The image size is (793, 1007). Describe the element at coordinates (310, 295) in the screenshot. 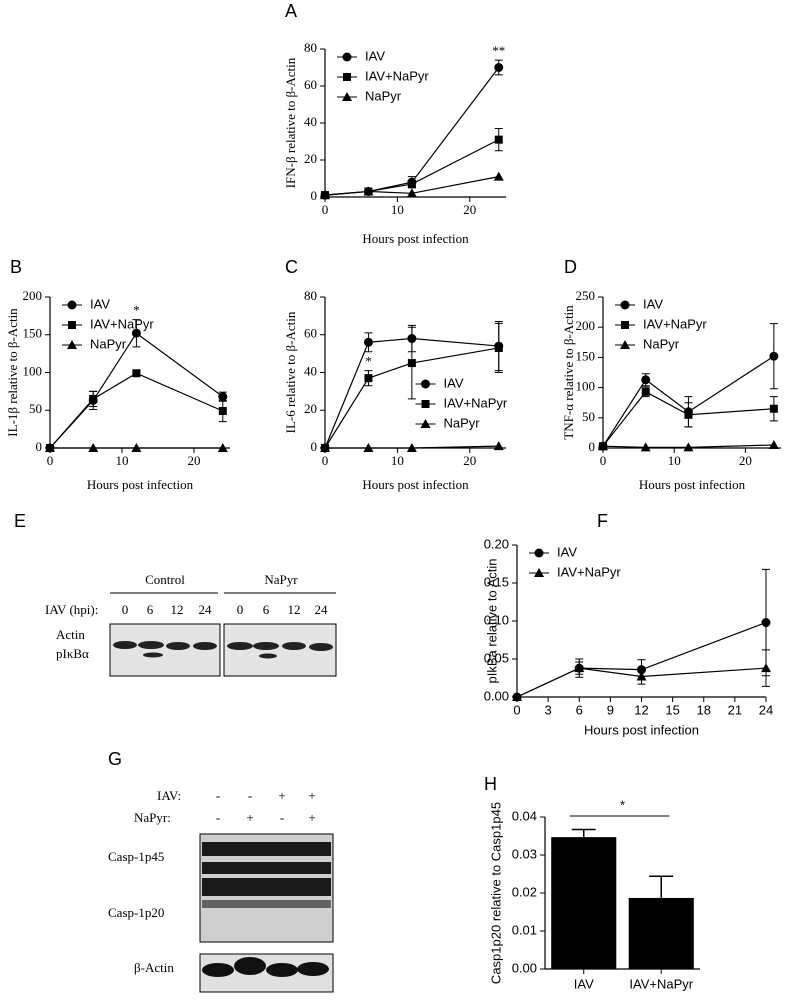

I see `y-tick-label: 80` at that location.